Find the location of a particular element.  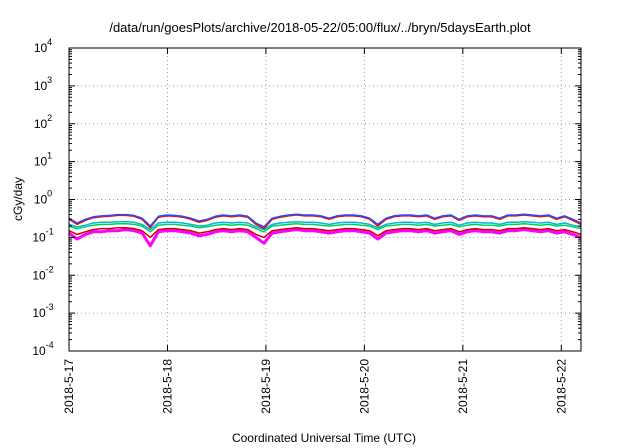

x-tick-label: 2018-5-19 is located at coordinates (266, 386).